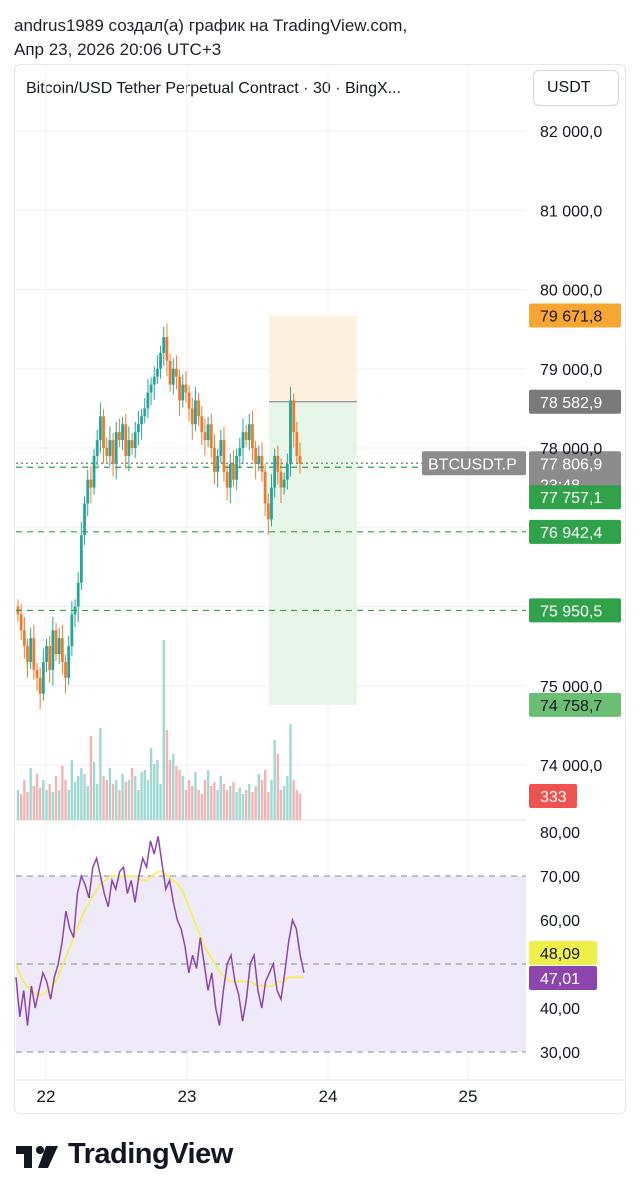 The height and width of the screenshot is (1200, 642). I want to click on rsi-ma-line, so click(159, 933).